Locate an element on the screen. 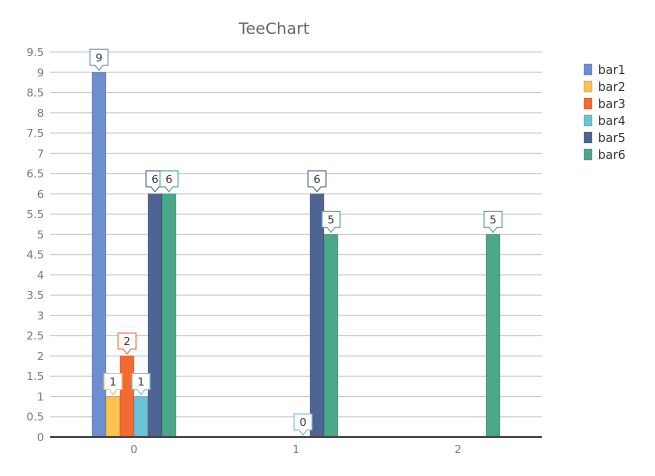  legend: bar1 bar2 bar3 bar4 bar5 bar6 is located at coordinates (604, 112).